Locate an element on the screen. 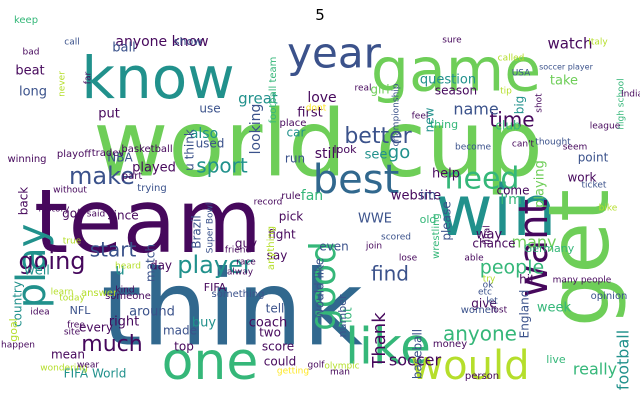 Image resolution: width=640 pixels, height=412 pixels. cloud-word: let is located at coordinates (492, 302).